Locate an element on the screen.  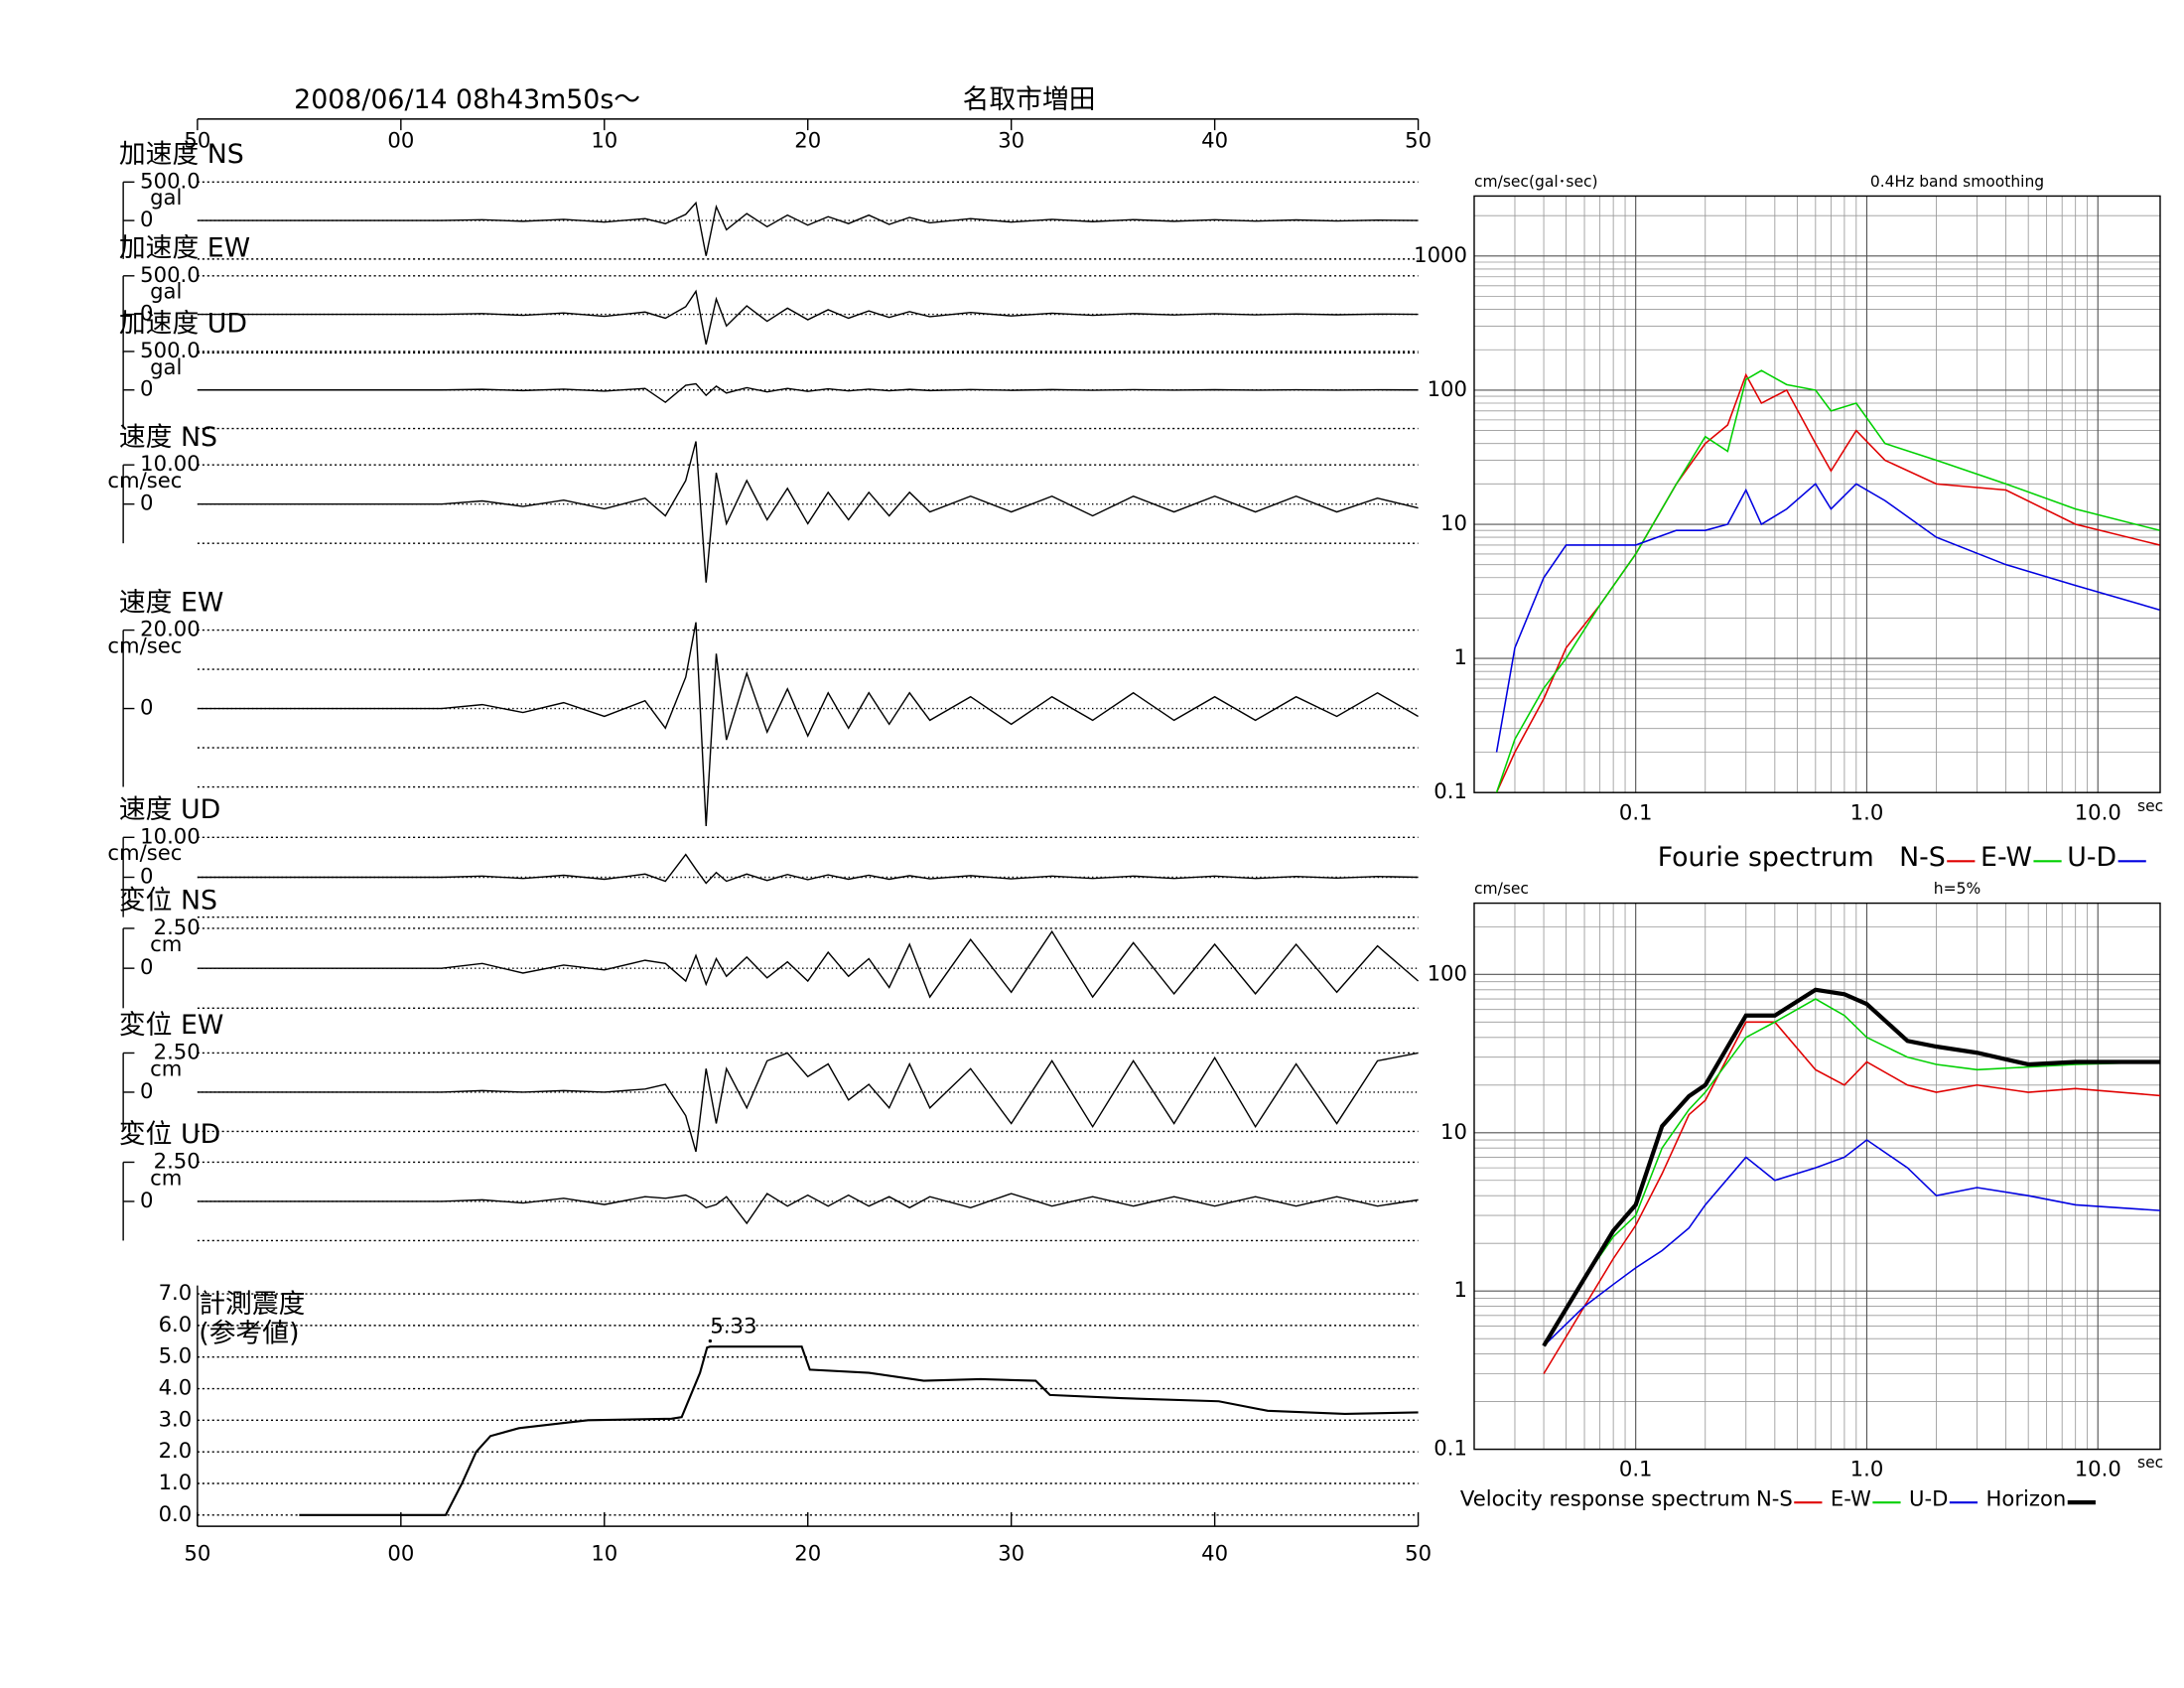
y-tick-label: 20.00 is located at coordinates (170, 629).